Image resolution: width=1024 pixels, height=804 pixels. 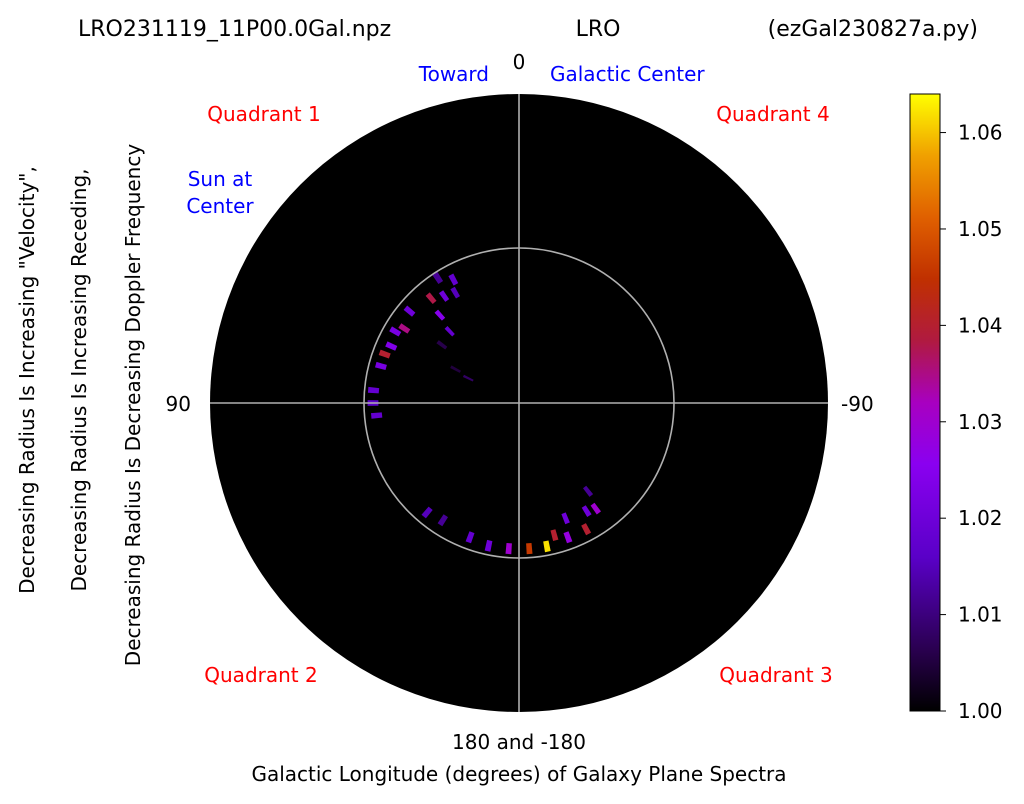 I want to click on tick-label-top: 0, so click(x=519, y=62).